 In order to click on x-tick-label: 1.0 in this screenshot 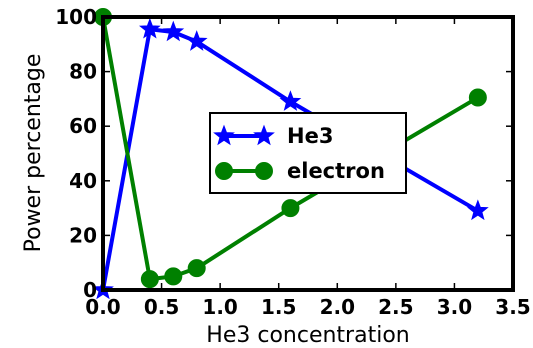, I will do `click(219, 307)`.